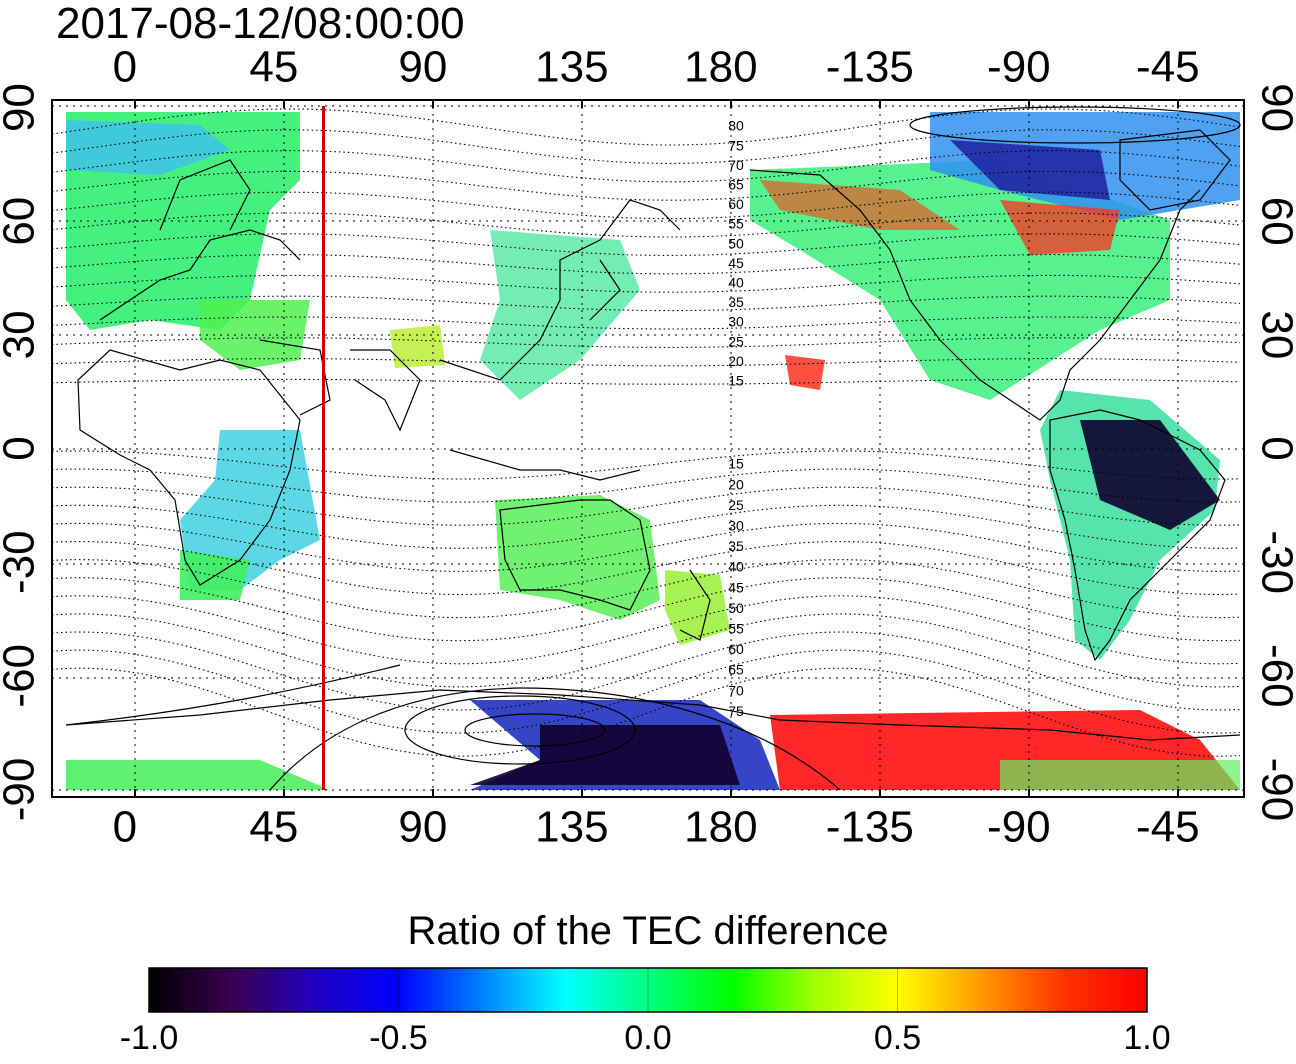 This screenshot has width=1296, height=1064. I want to click on contour-label-north: 50, so click(736, 243).